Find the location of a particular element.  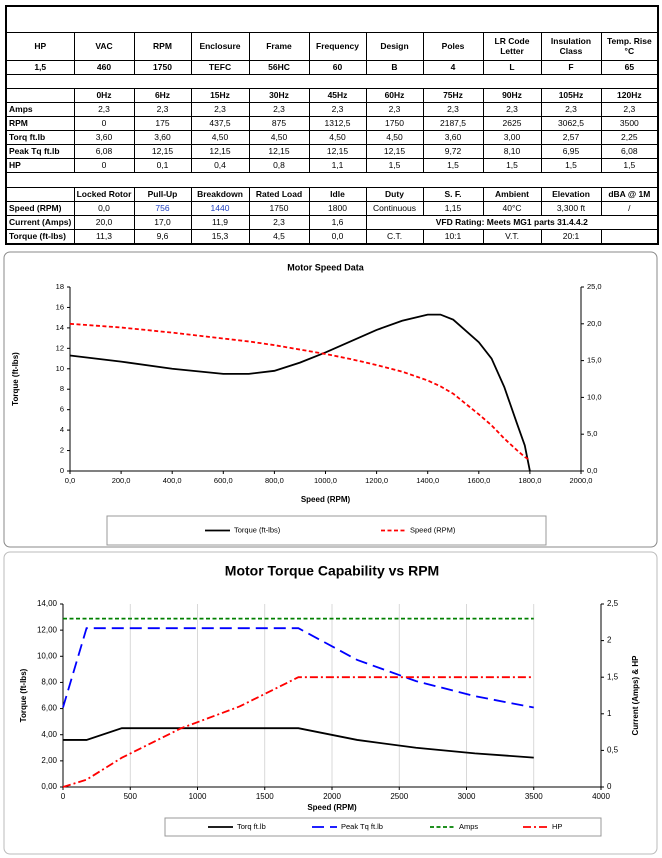

table-cell: 75Hz is located at coordinates (453, 95).